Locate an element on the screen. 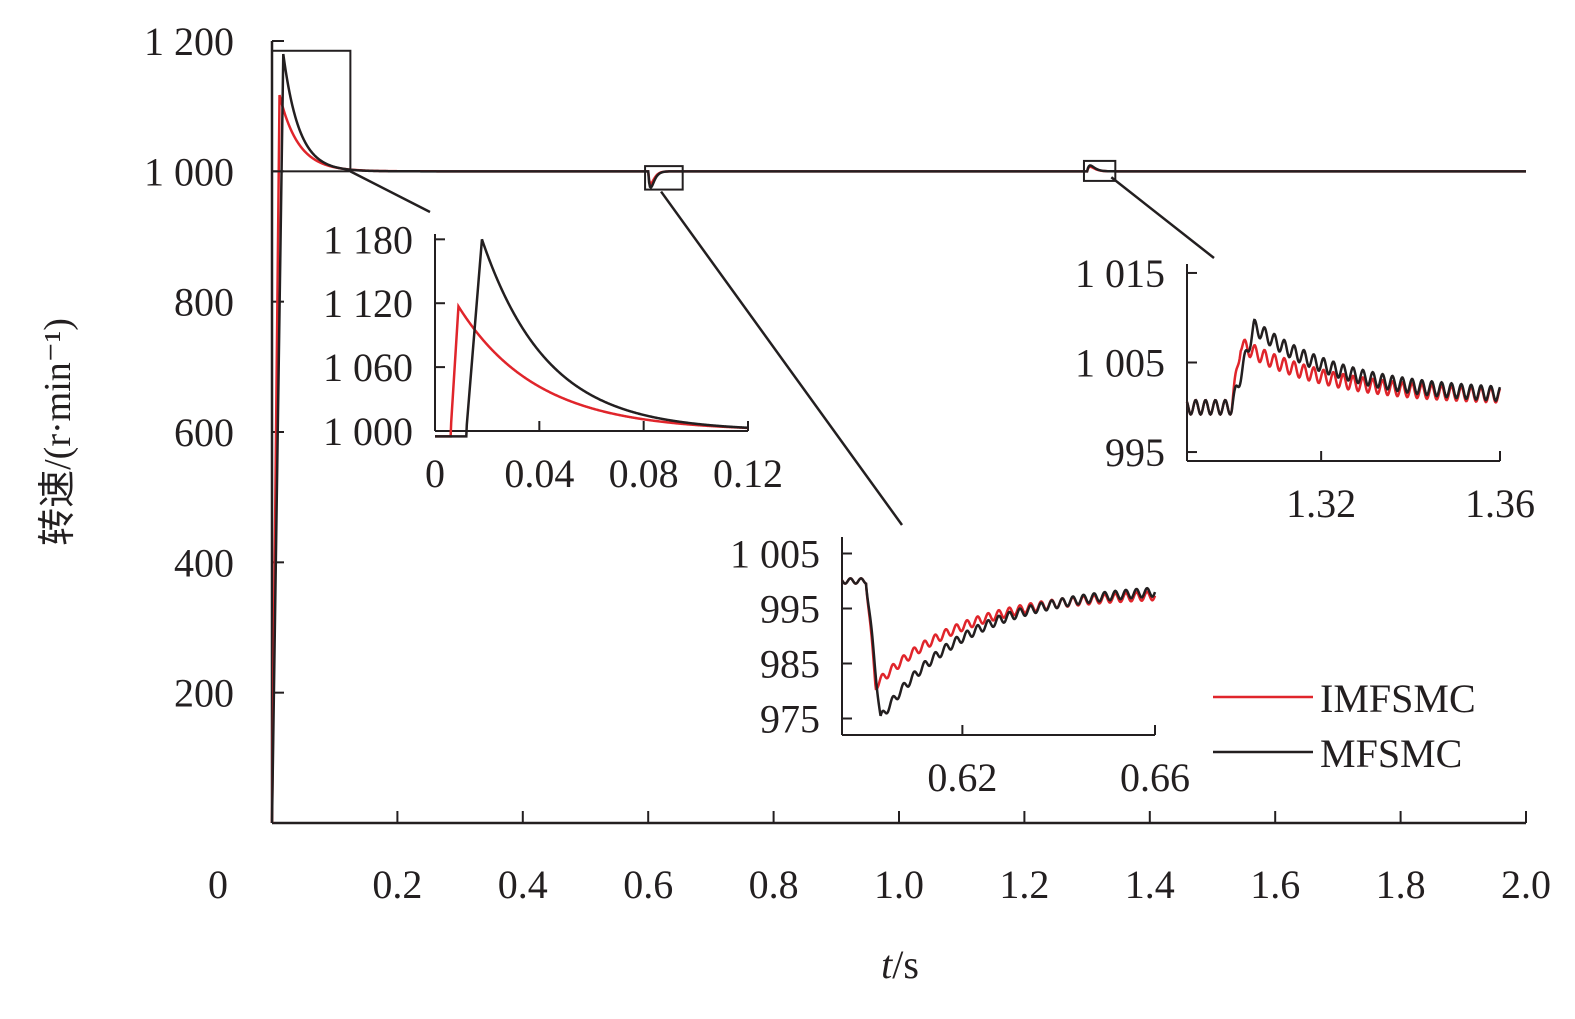 This screenshot has height=1019, width=1575. x-tick-label: 1.6 is located at coordinates (1275, 884).